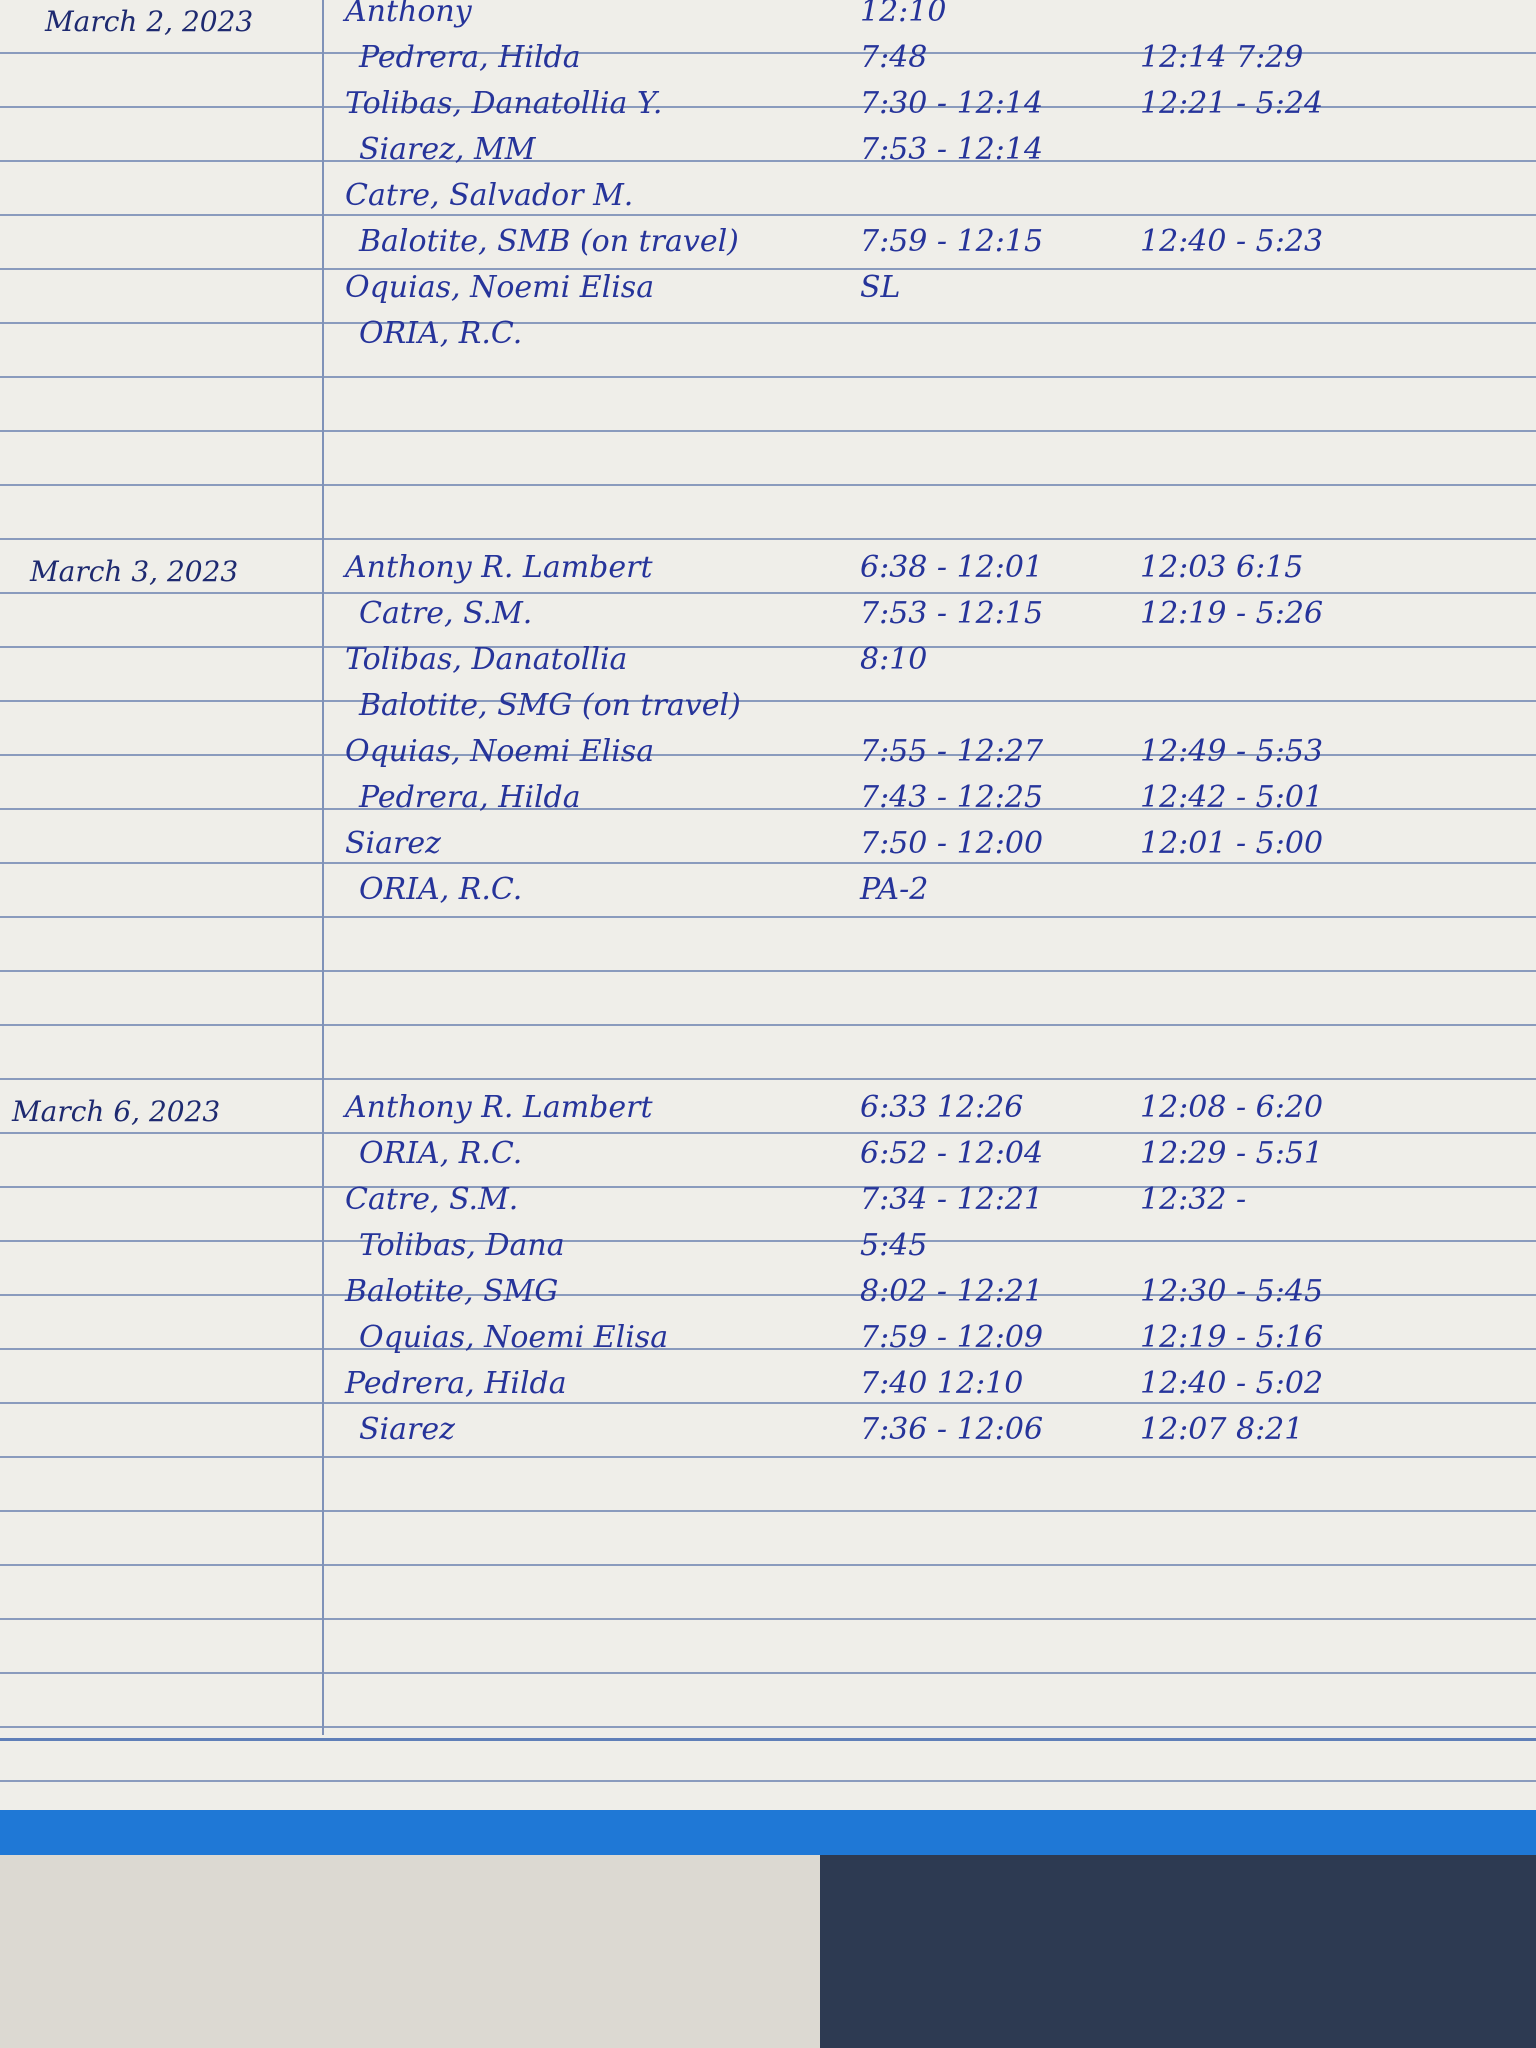 This screenshot has width=1536, height=2048. Describe the element at coordinates (952, 103) in the screenshot. I see `time-am: 7:30 - 12:14` at that location.